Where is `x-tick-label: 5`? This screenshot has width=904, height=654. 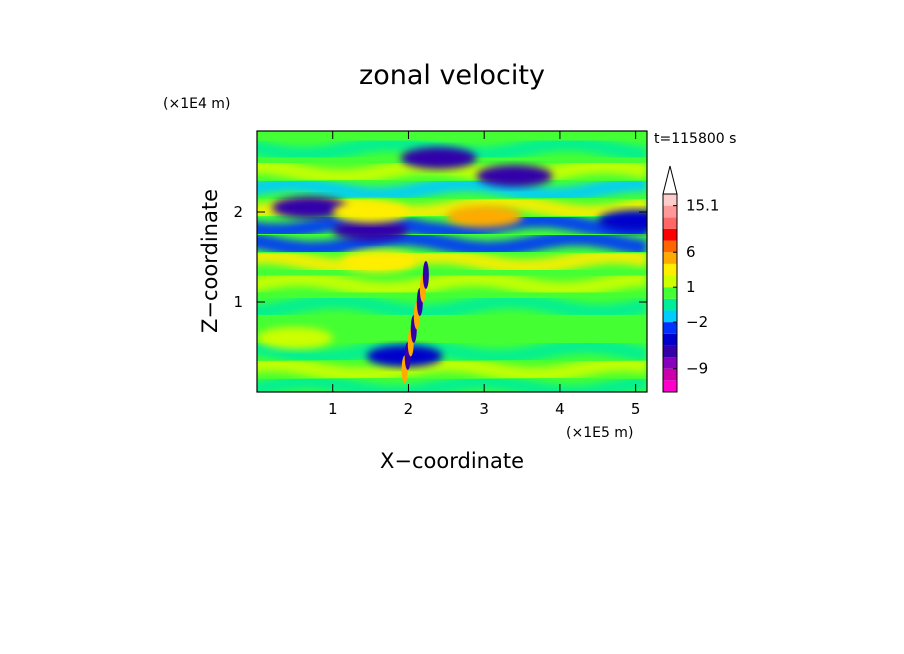 x-tick-label: 5 is located at coordinates (636, 409).